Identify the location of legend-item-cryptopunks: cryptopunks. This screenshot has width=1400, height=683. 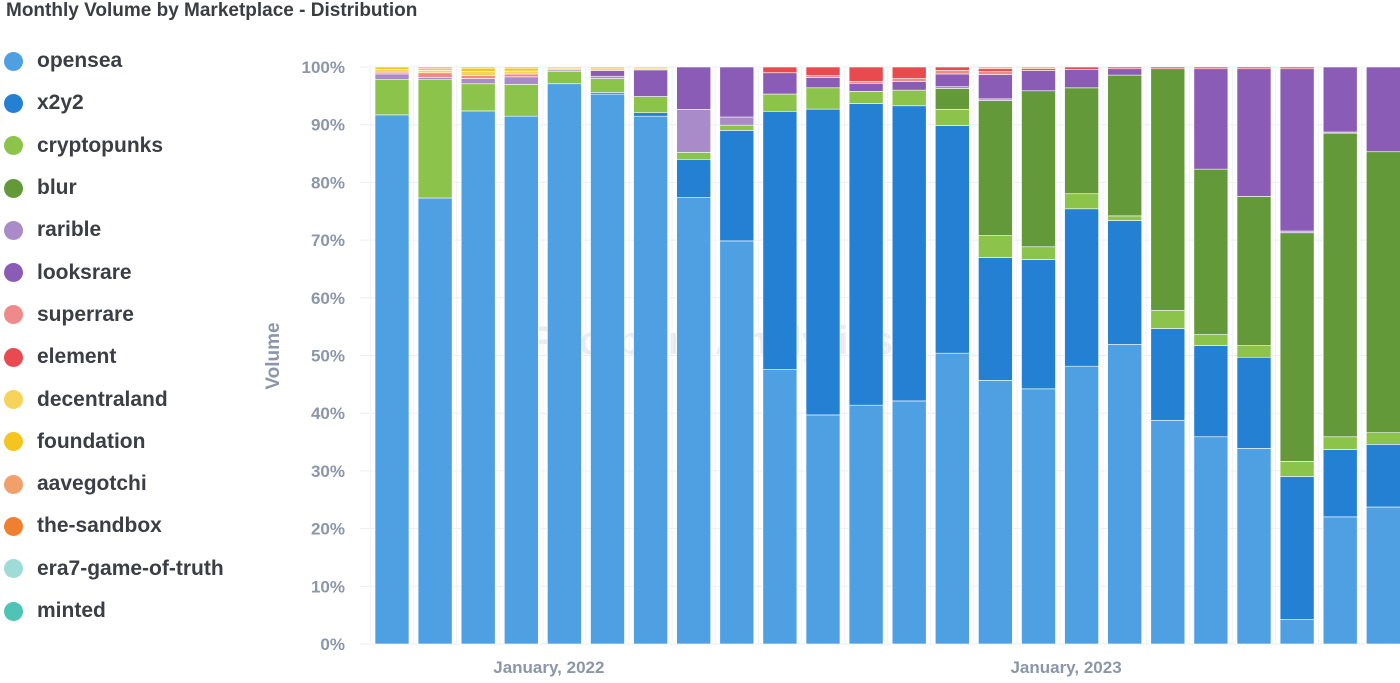
(129, 146).